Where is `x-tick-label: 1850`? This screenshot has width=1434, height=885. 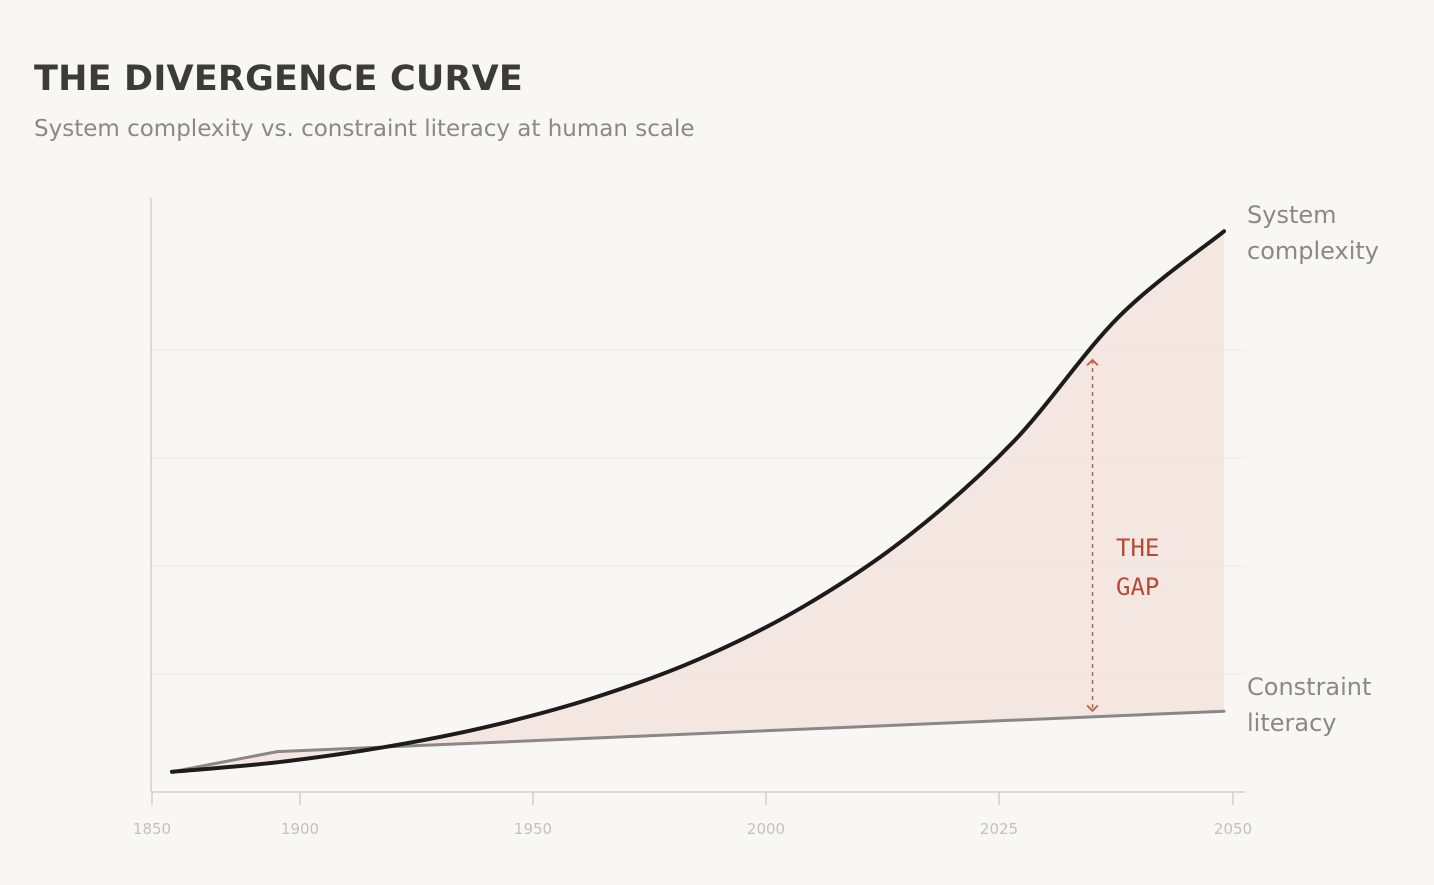 x-tick-label: 1850 is located at coordinates (152, 829).